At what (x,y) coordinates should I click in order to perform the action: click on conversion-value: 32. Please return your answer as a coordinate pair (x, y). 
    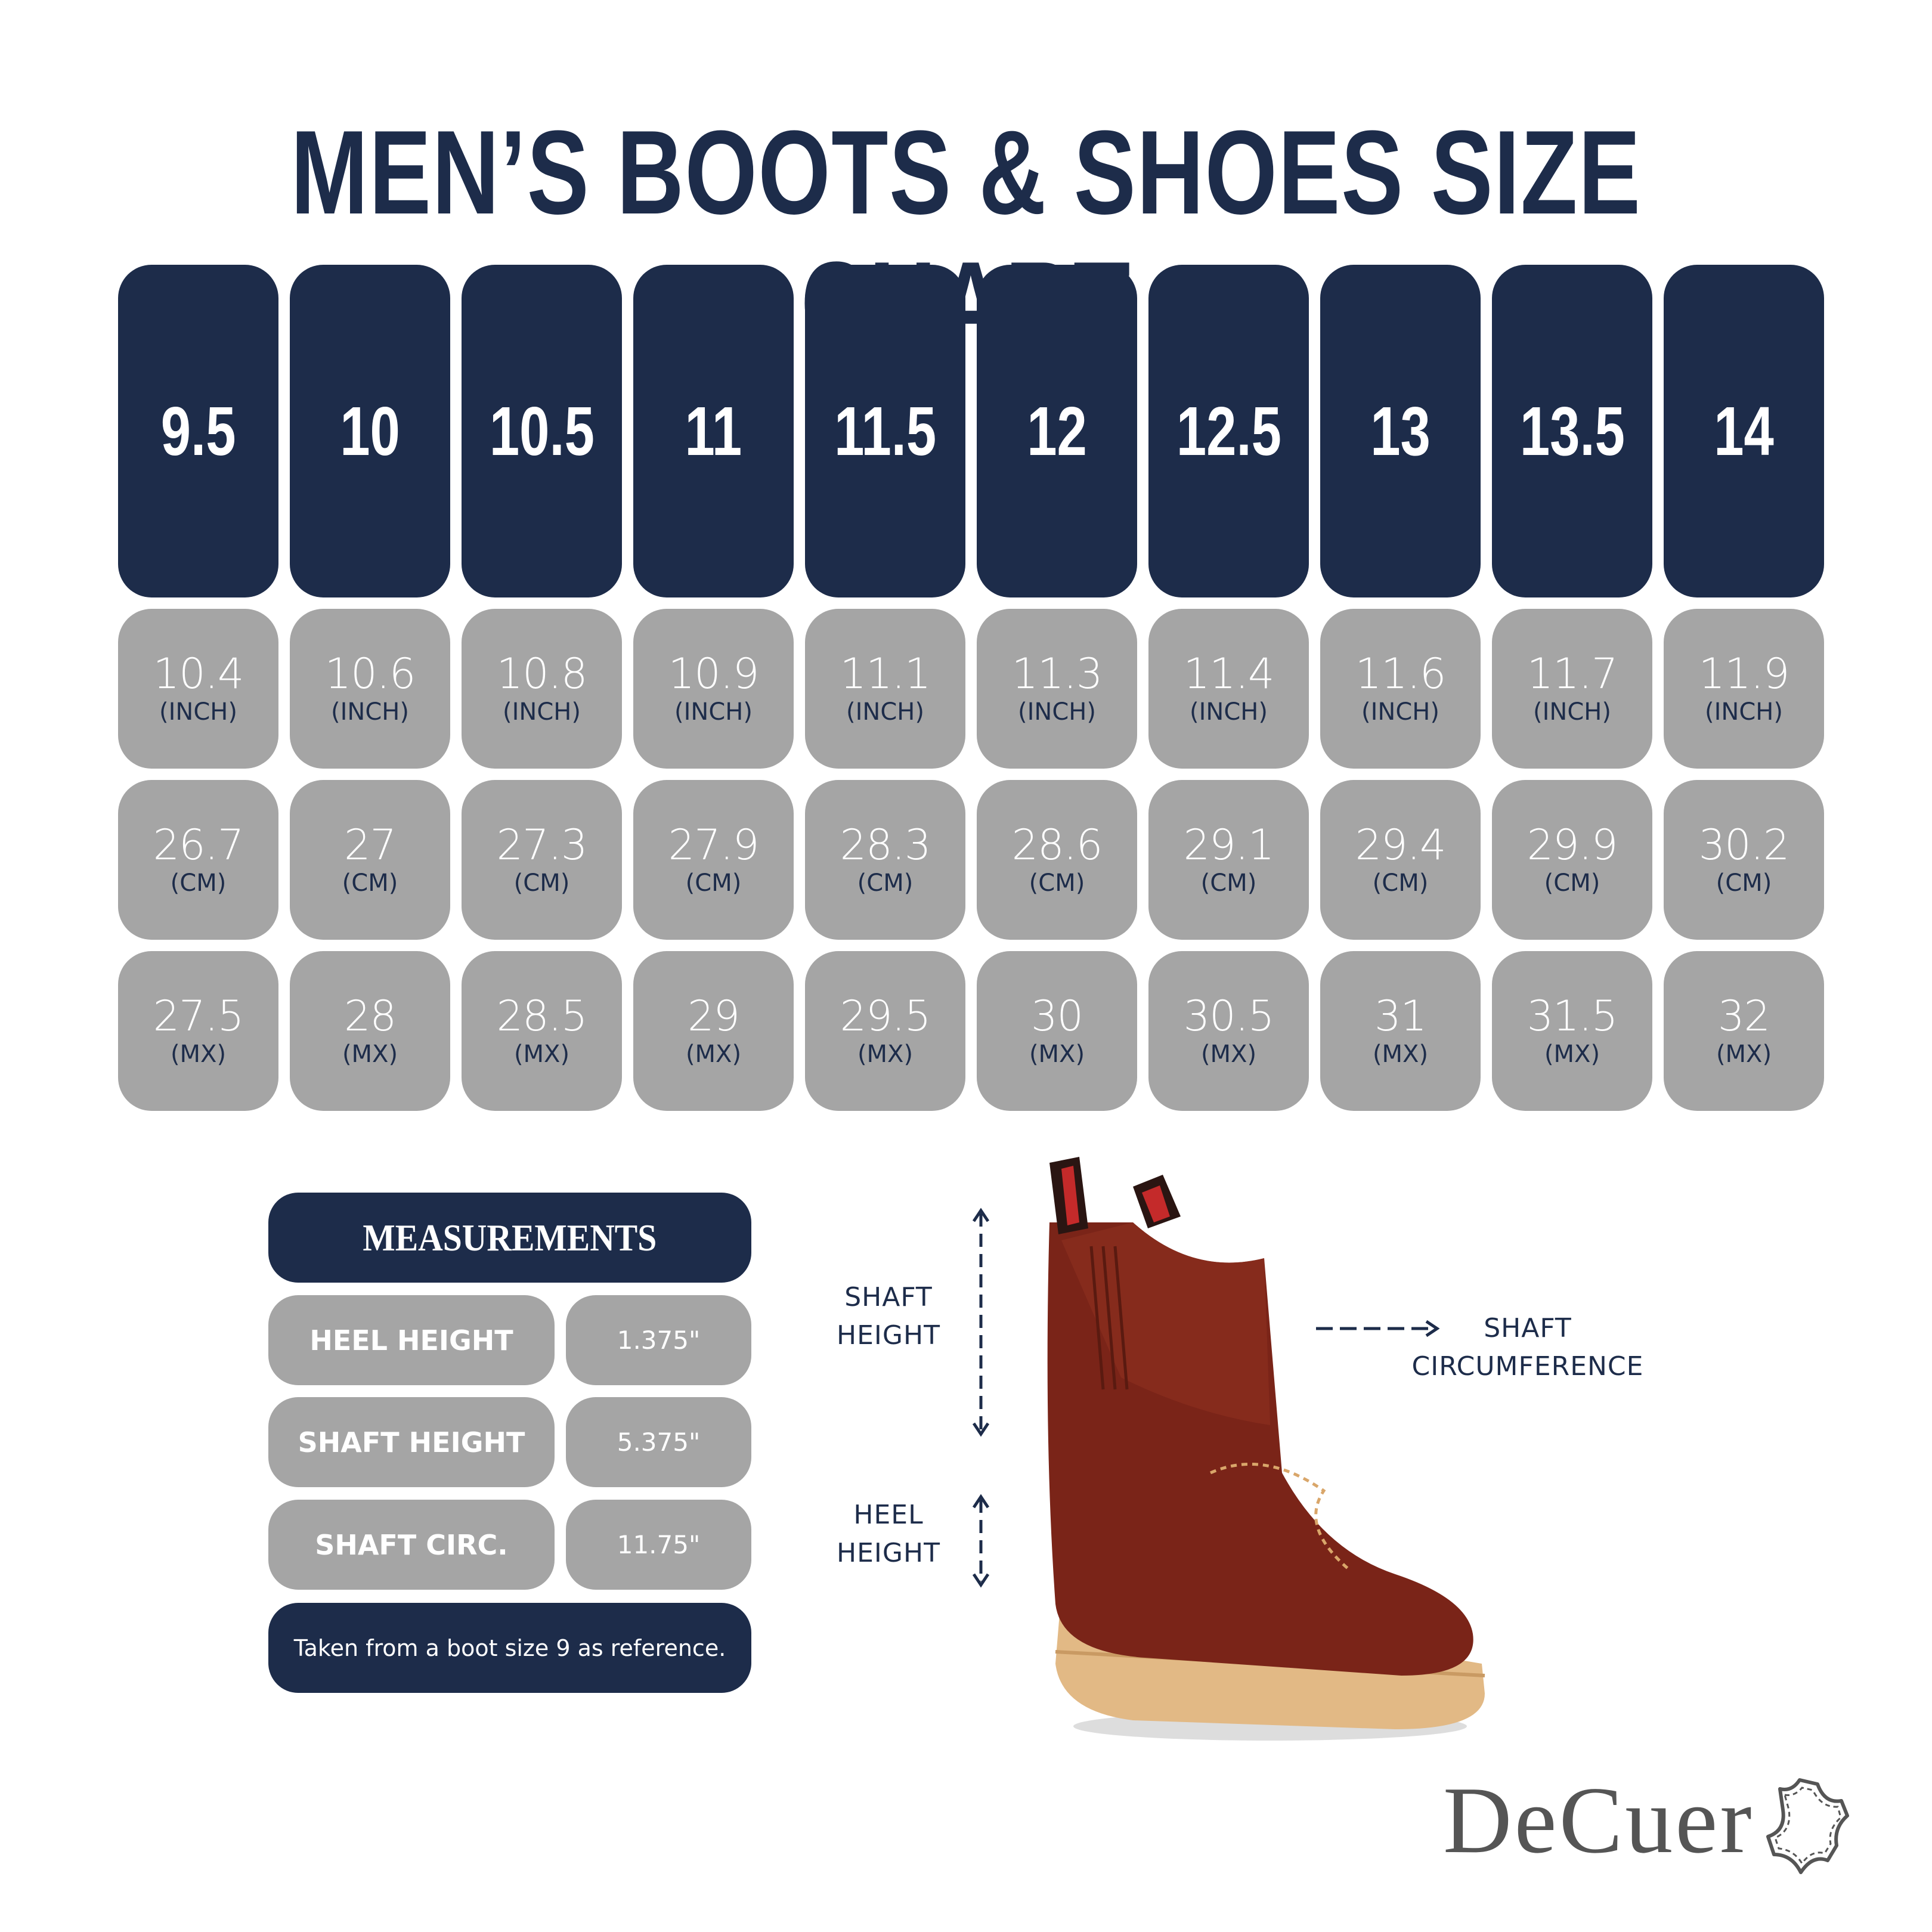
    Looking at the image, I should click on (1744, 1016).